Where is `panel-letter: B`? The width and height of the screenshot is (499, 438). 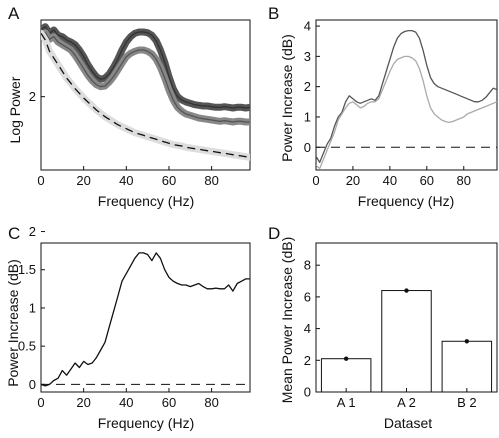
panel-letter: B is located at coordinates (273, 13).